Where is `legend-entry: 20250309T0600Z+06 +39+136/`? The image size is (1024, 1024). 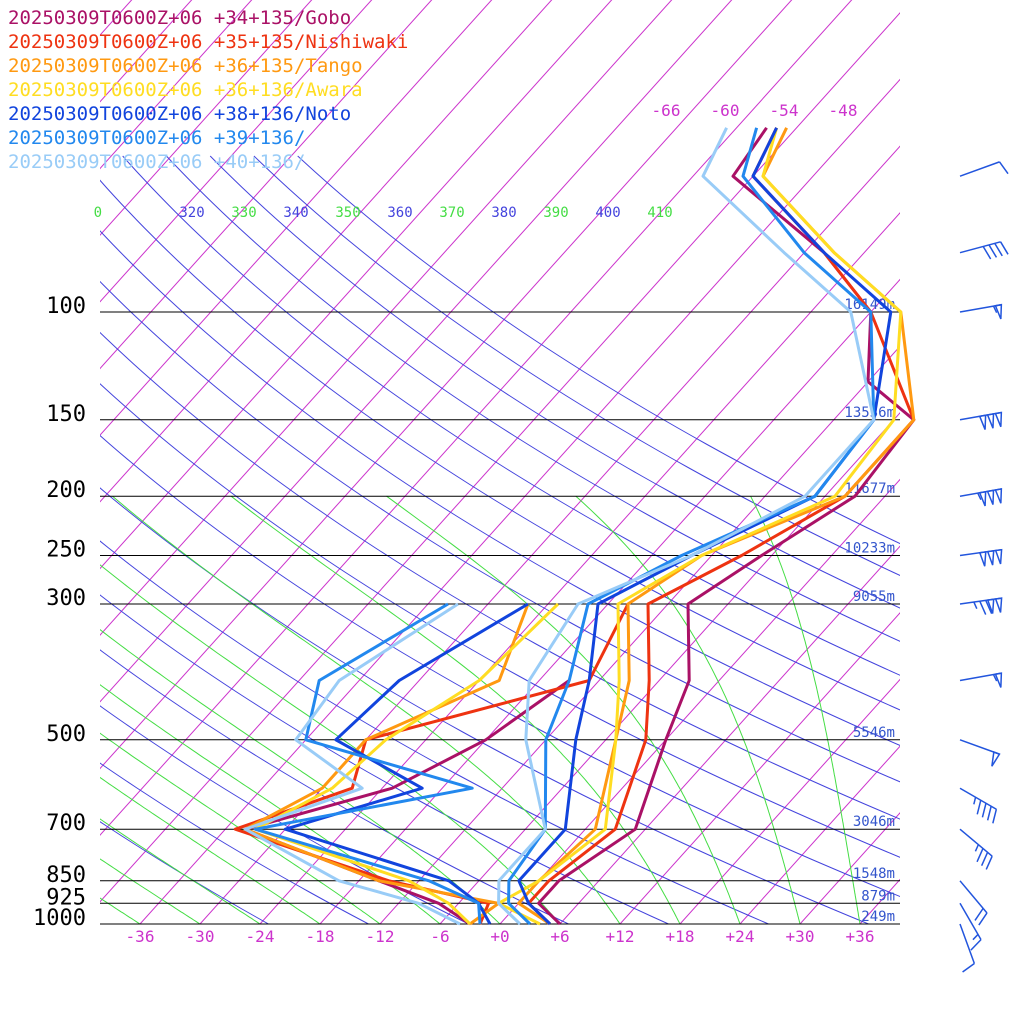 legend-entry: 20250309T0600Z+06 +39+136/ is located at coordinates (156, 138).